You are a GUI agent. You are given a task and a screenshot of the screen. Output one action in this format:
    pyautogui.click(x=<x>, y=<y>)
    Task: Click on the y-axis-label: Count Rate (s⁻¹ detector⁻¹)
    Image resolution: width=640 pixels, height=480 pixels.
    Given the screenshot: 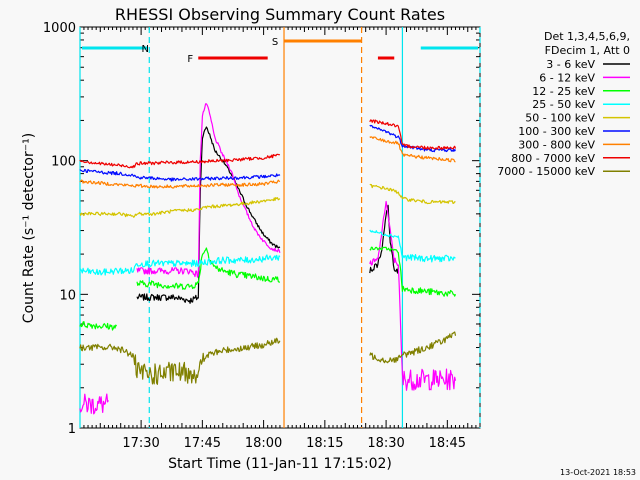 What is the action you would take?
    pyautogui.click(x=29, y=228)
    